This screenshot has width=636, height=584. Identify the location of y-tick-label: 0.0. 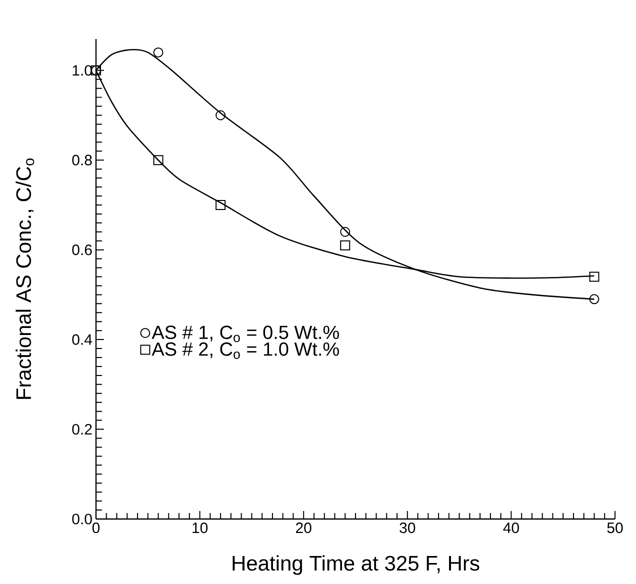
(82, 519).